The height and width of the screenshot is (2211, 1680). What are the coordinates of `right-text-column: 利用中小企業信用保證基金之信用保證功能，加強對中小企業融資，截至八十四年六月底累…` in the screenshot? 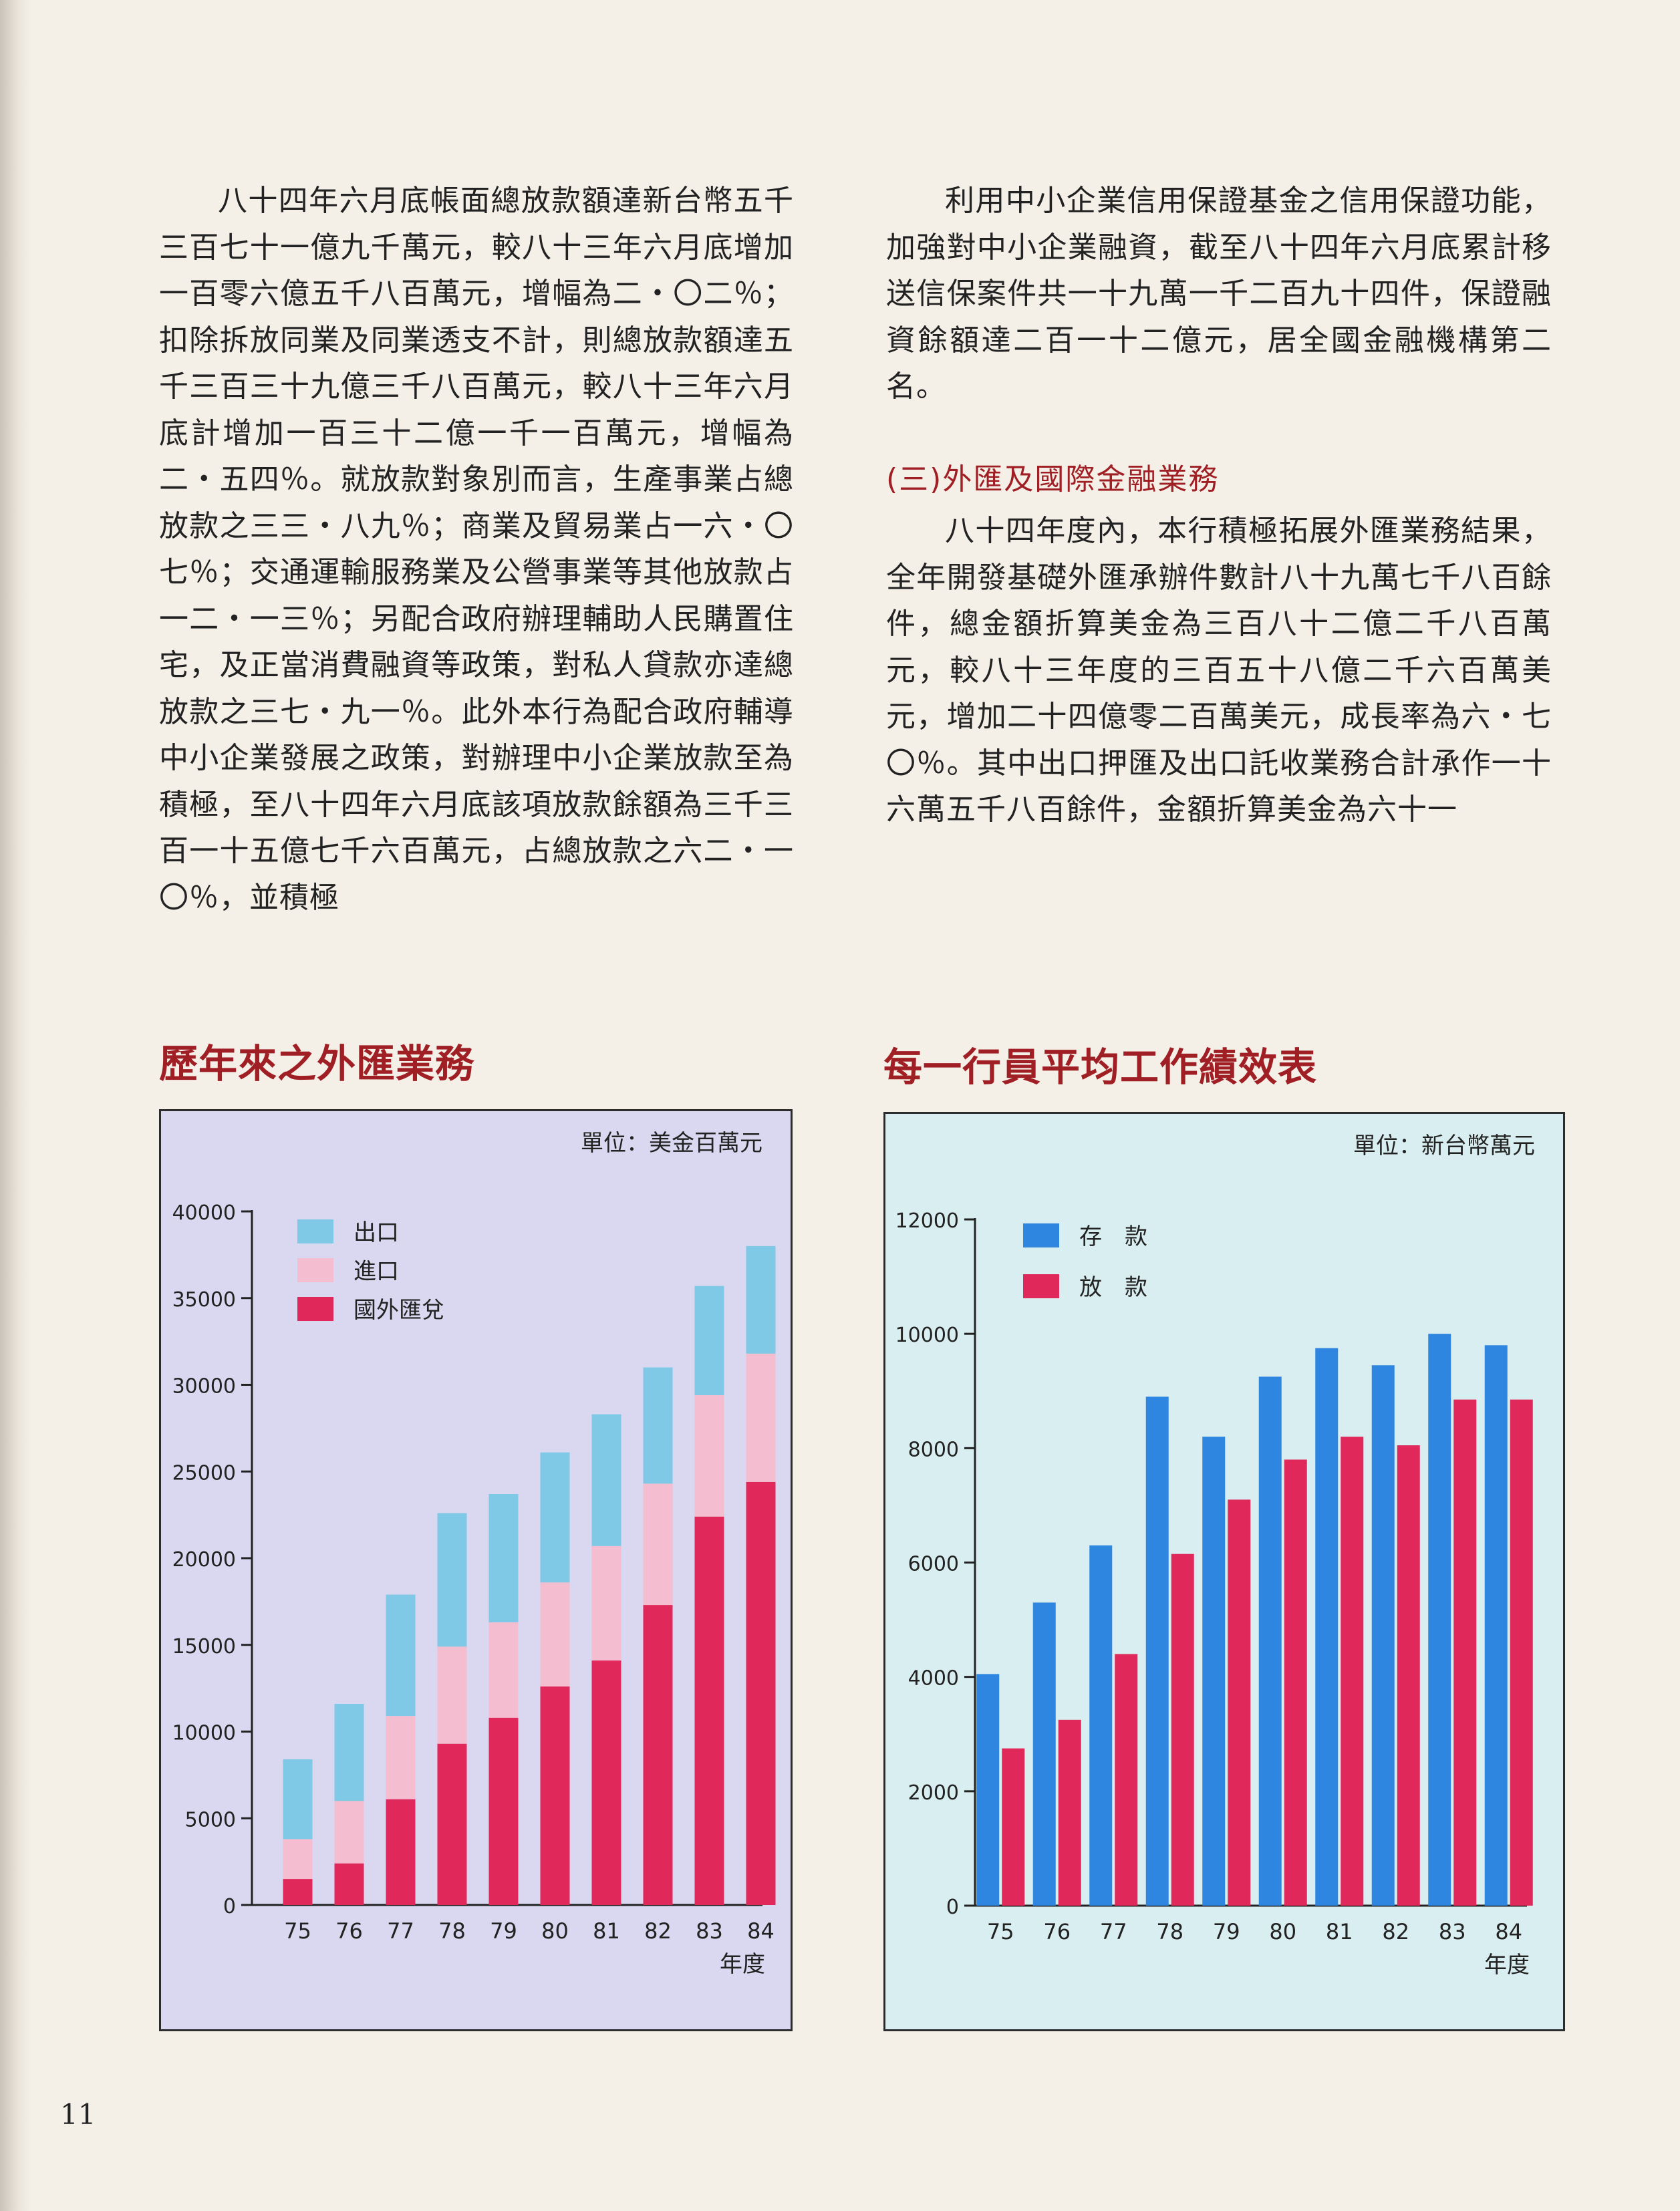 It's located at (1219, 505).